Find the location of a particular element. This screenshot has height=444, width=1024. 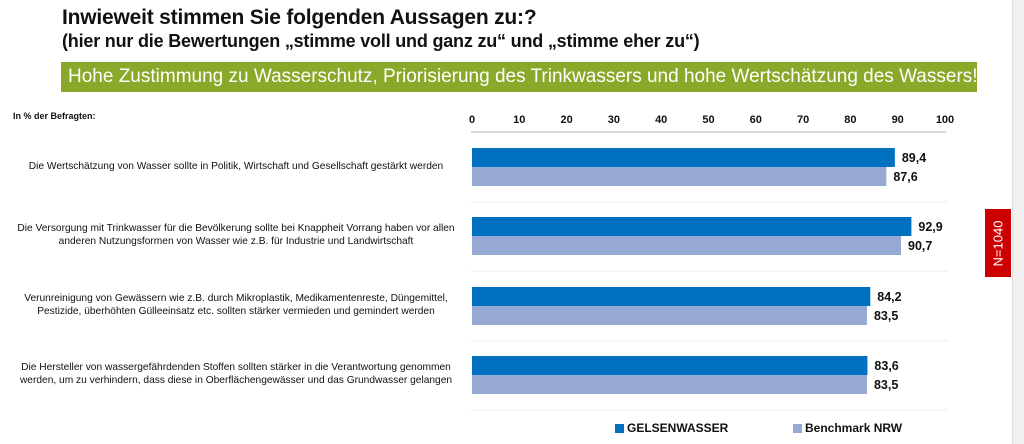

legend-item-benchmark: Benchmark NRW is located at coordinates (847, 428).